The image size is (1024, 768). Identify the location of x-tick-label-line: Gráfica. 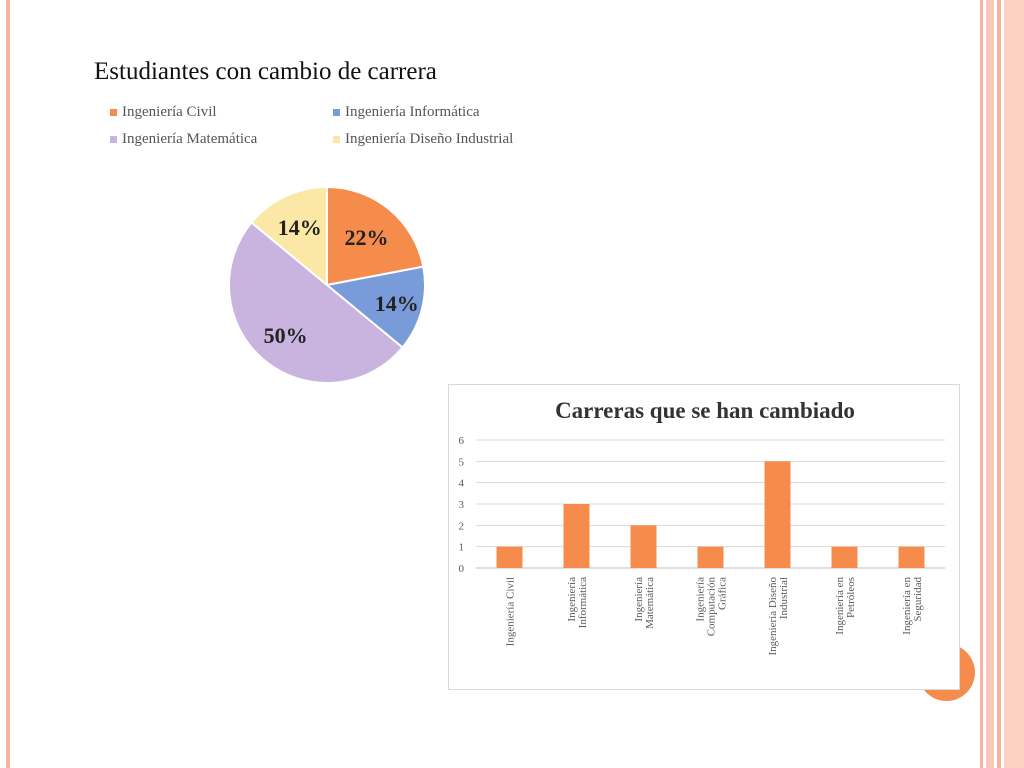
(723, 593).